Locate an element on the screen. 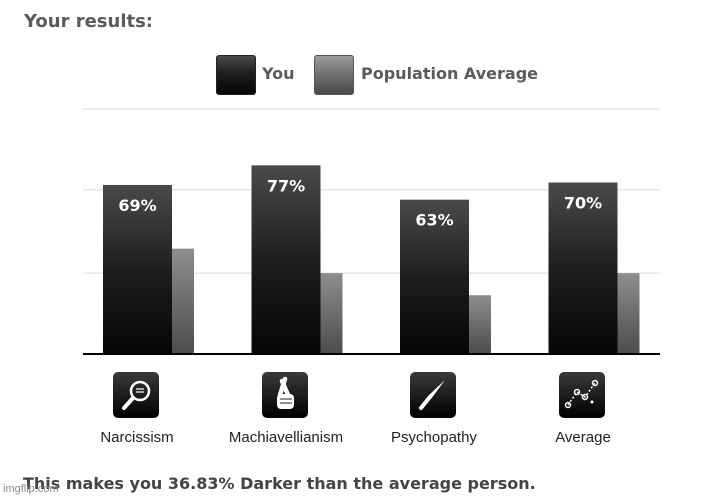 Image resolution: width=705 pixels, height=499 pixels. bar-population-psychopathy is located at coordinates (479, 324).